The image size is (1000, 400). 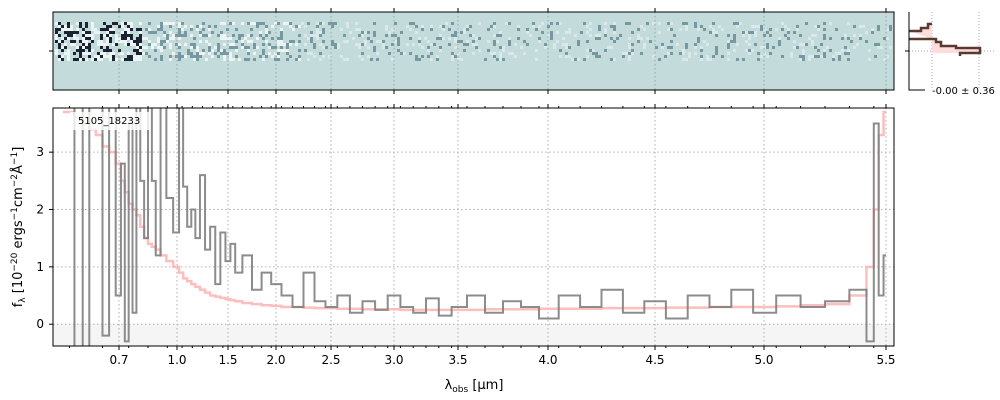 I want to click on hist-fill, so click(x=944, y=38).